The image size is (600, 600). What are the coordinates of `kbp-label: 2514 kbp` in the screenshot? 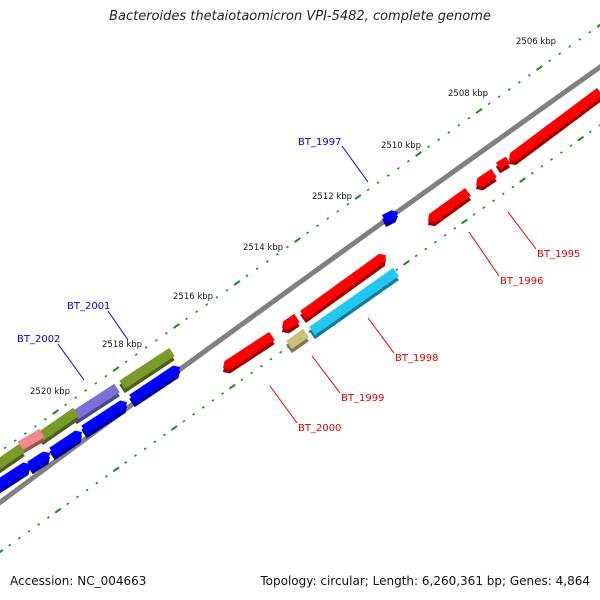 It's located at (263, 248).